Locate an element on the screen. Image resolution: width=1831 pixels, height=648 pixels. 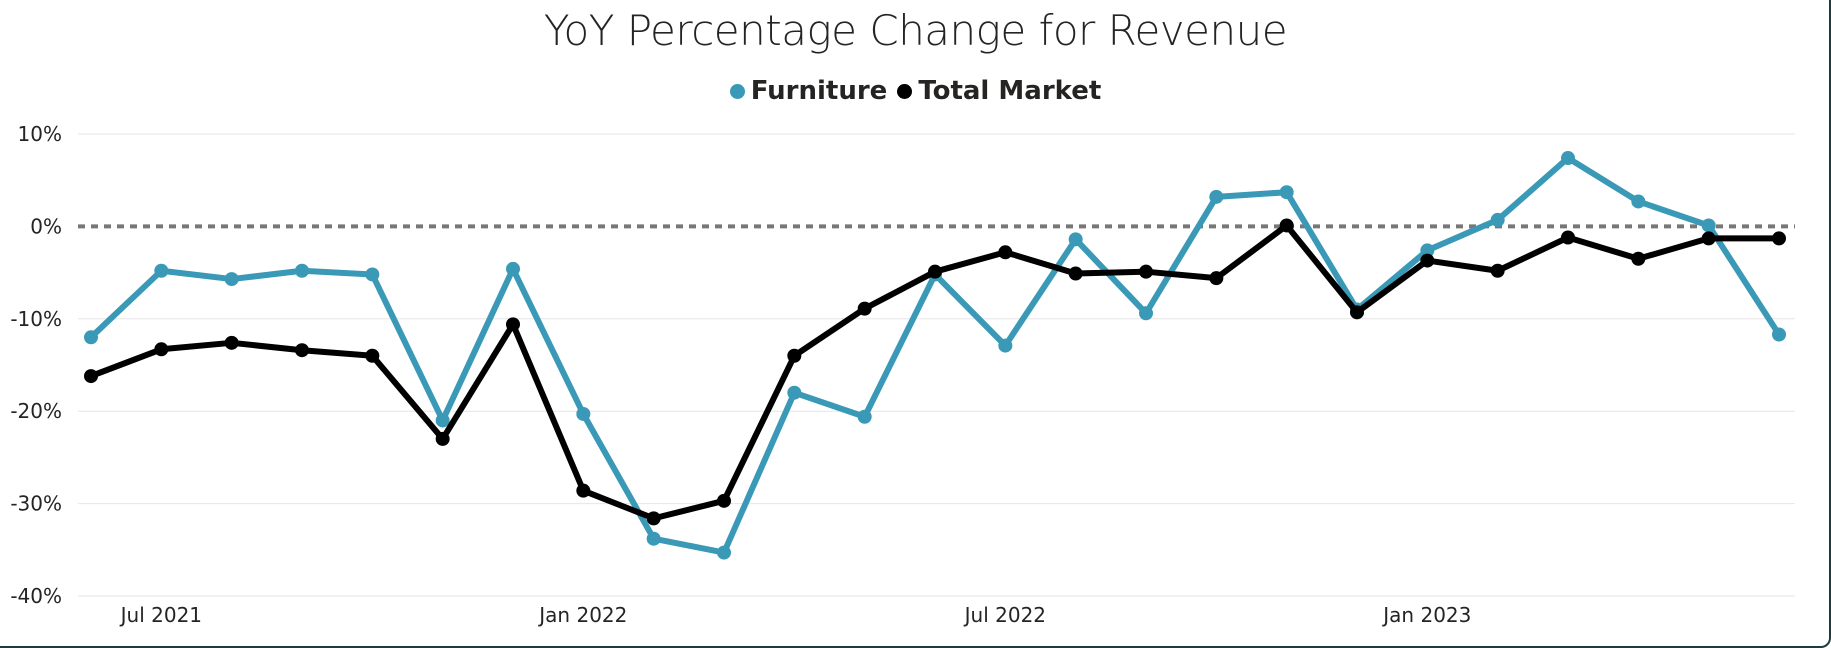
legend-marker-furniture is located at coordinates (737, 91).